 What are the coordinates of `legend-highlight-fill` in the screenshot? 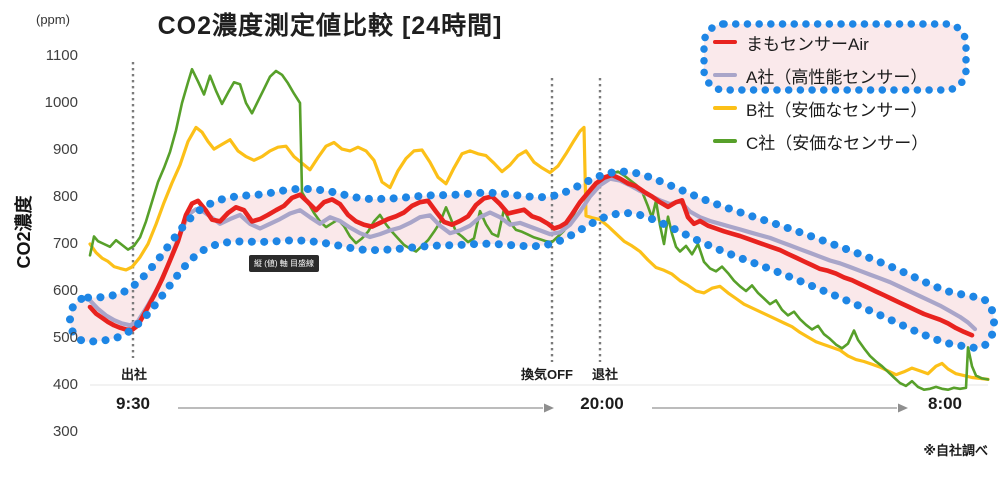 It's located at (835, 57).